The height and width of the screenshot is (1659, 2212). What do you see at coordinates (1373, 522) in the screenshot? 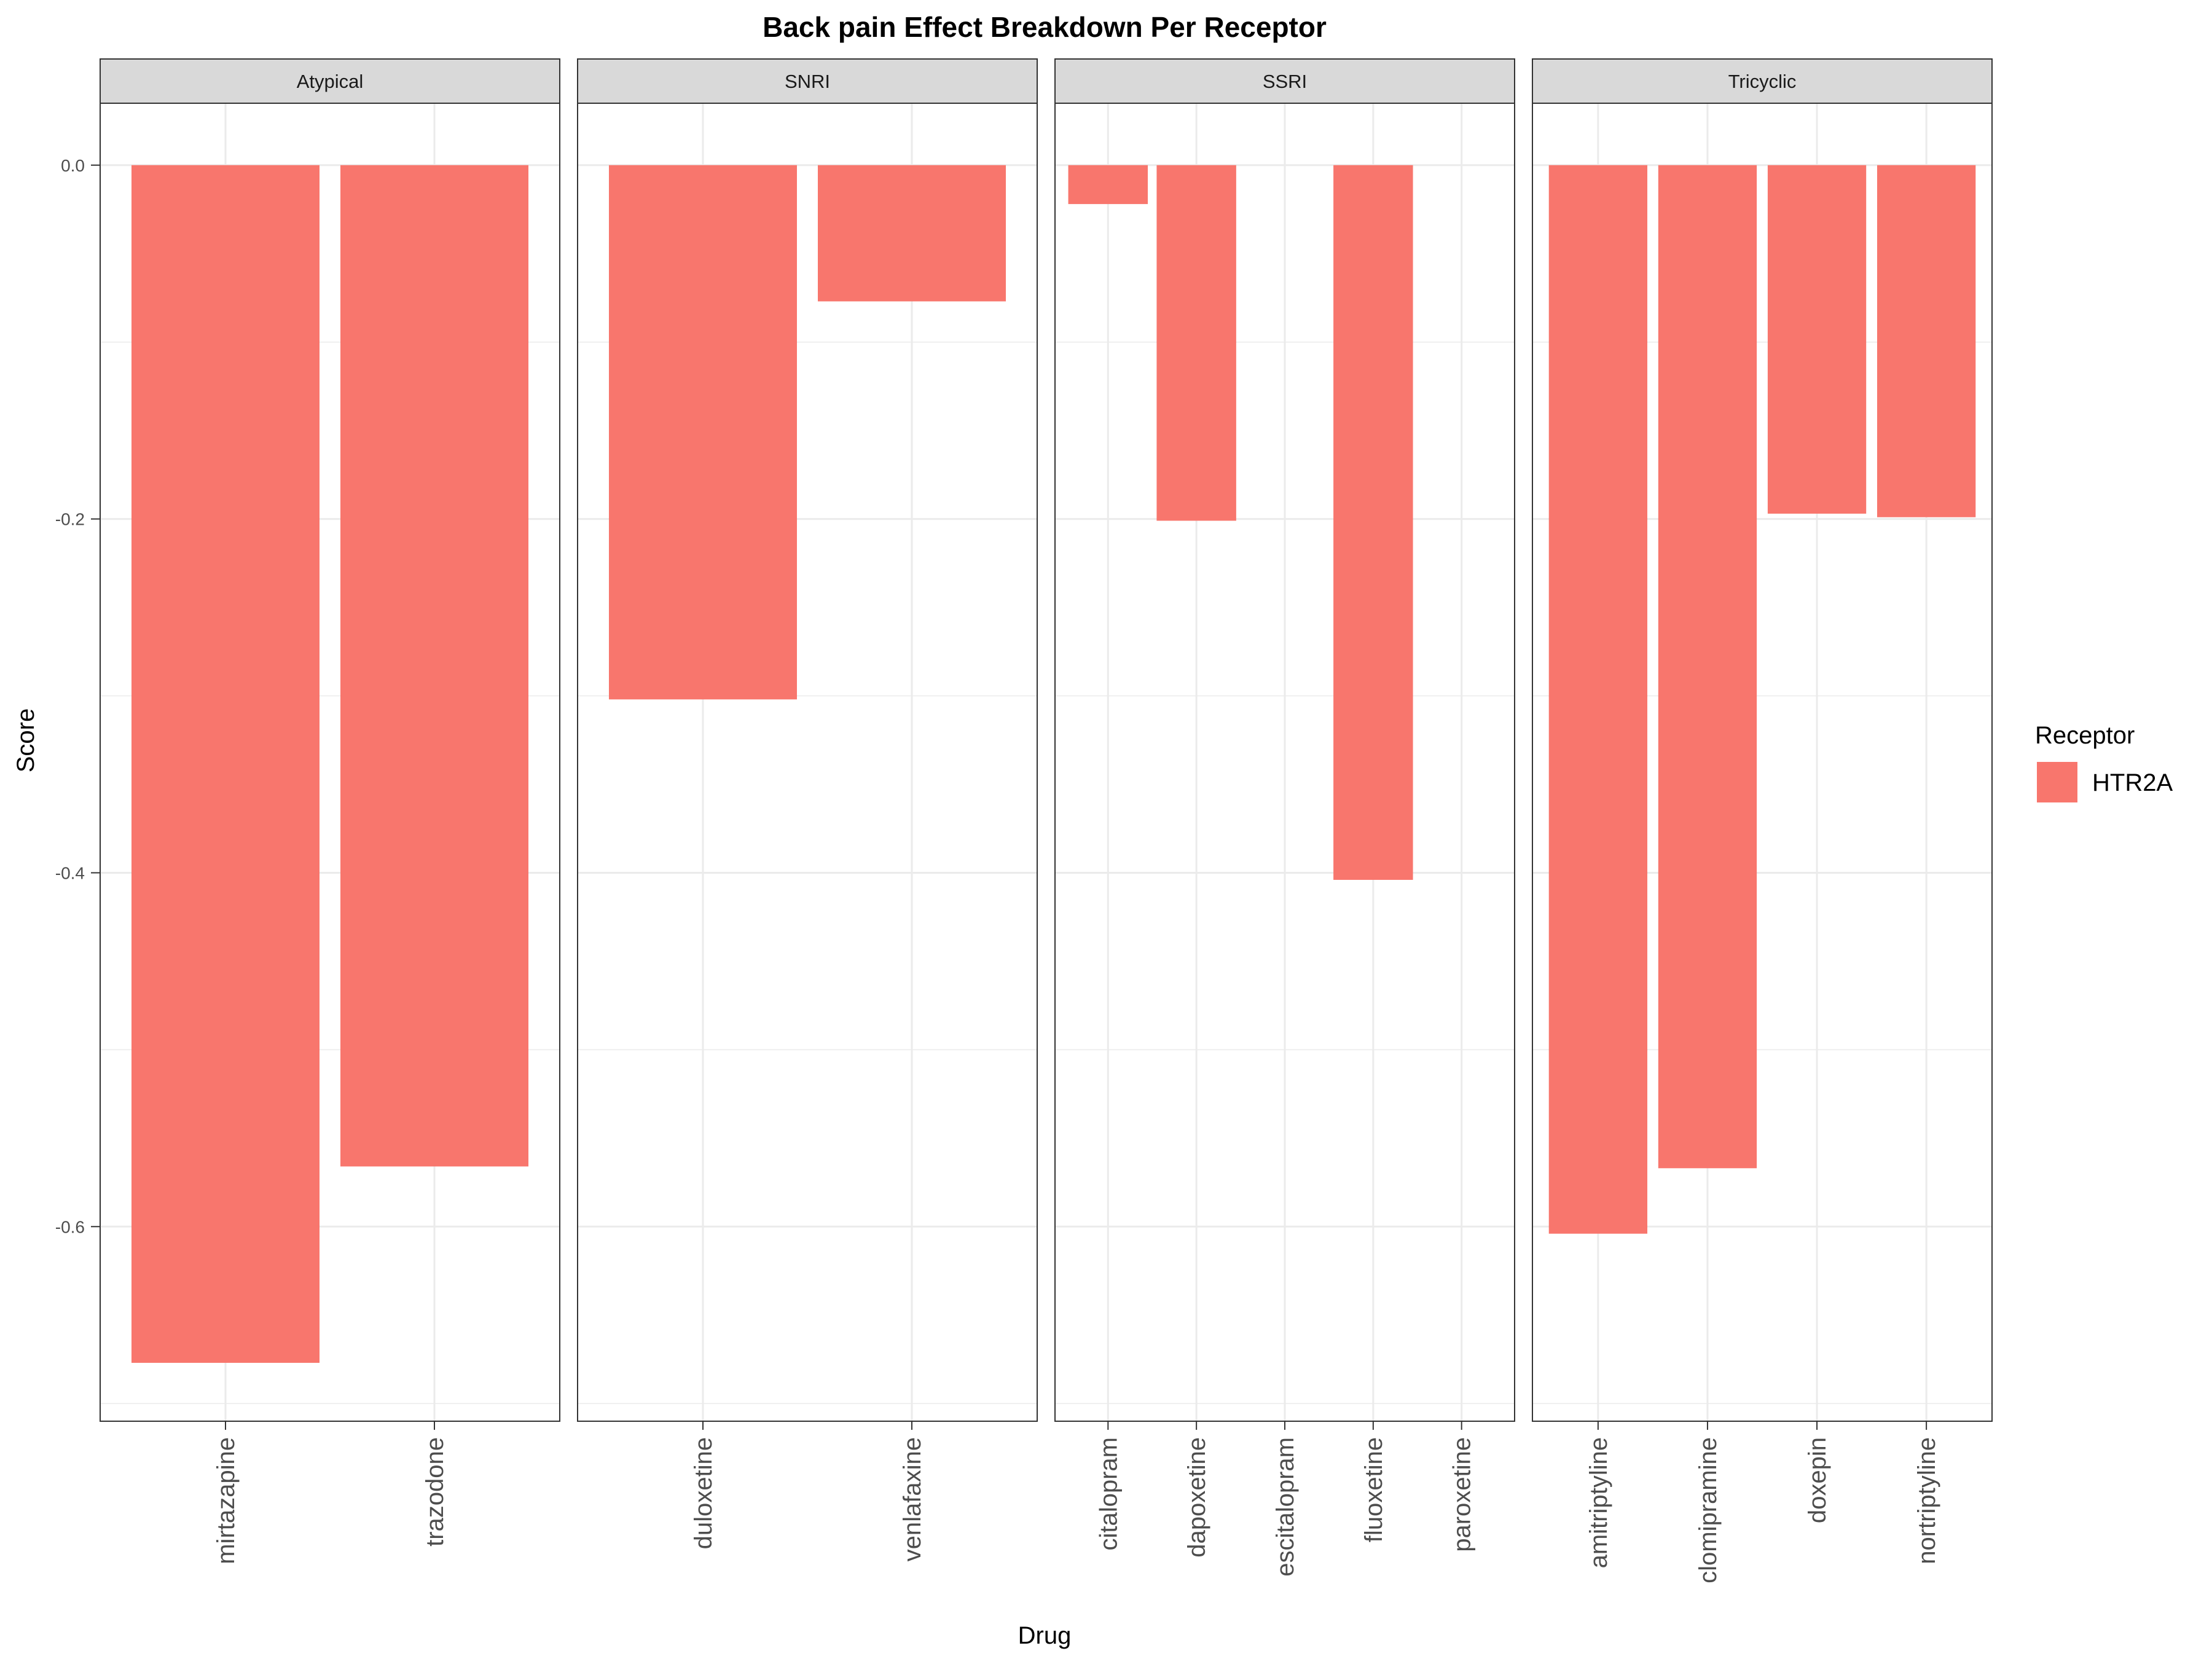
I see `bar-fluoxetine` at bounding box center [1373, 522].